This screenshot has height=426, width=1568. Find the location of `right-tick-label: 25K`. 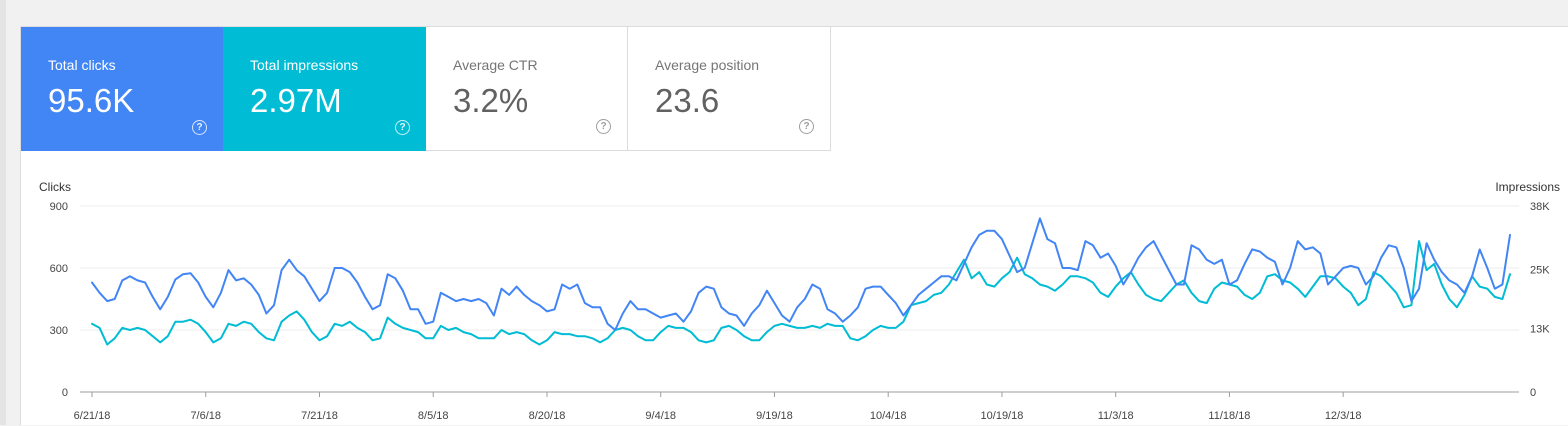

right-tick-label: 25K is located at coordinates (1540, 271).